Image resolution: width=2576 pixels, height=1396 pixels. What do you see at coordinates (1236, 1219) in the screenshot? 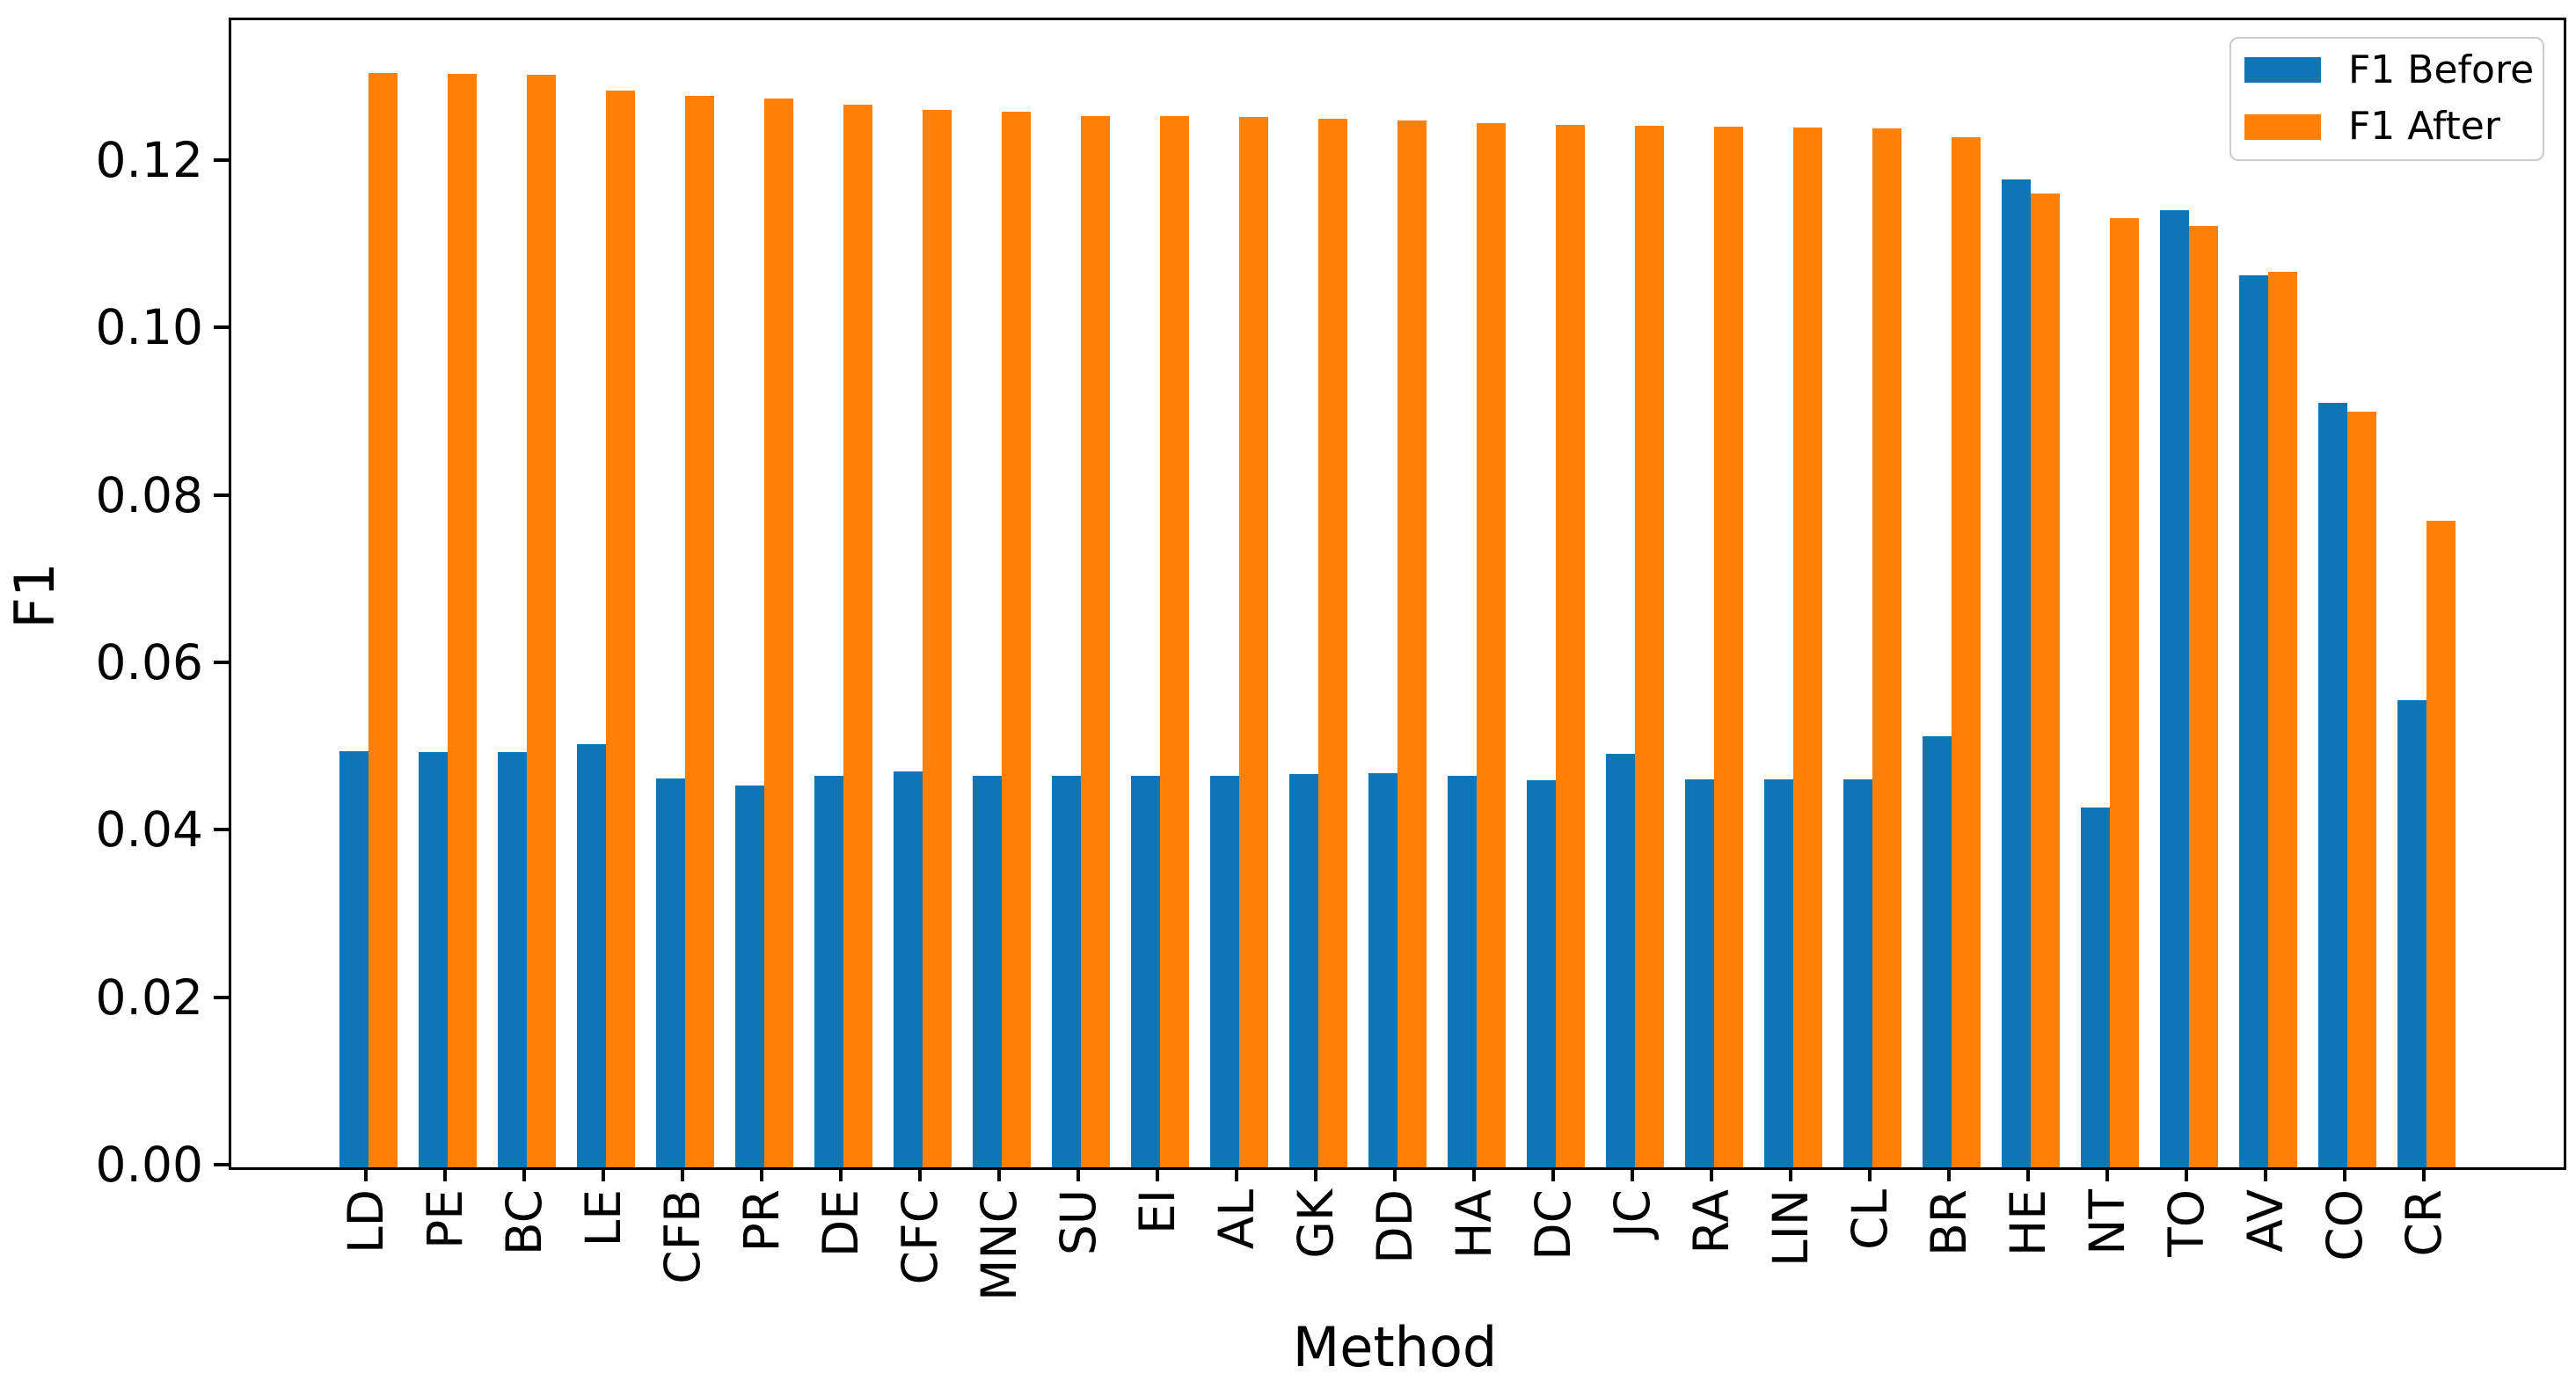
I see `x-tick-label-al: AL` at bounding box center [1236, 1219].